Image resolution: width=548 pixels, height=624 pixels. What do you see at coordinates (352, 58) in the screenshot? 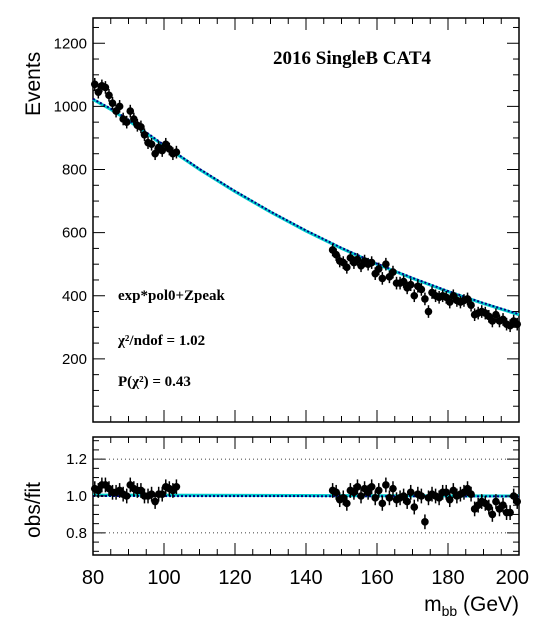
I see `main-title: 2016 SingleB CAT4` at bounding box center [352, 58].